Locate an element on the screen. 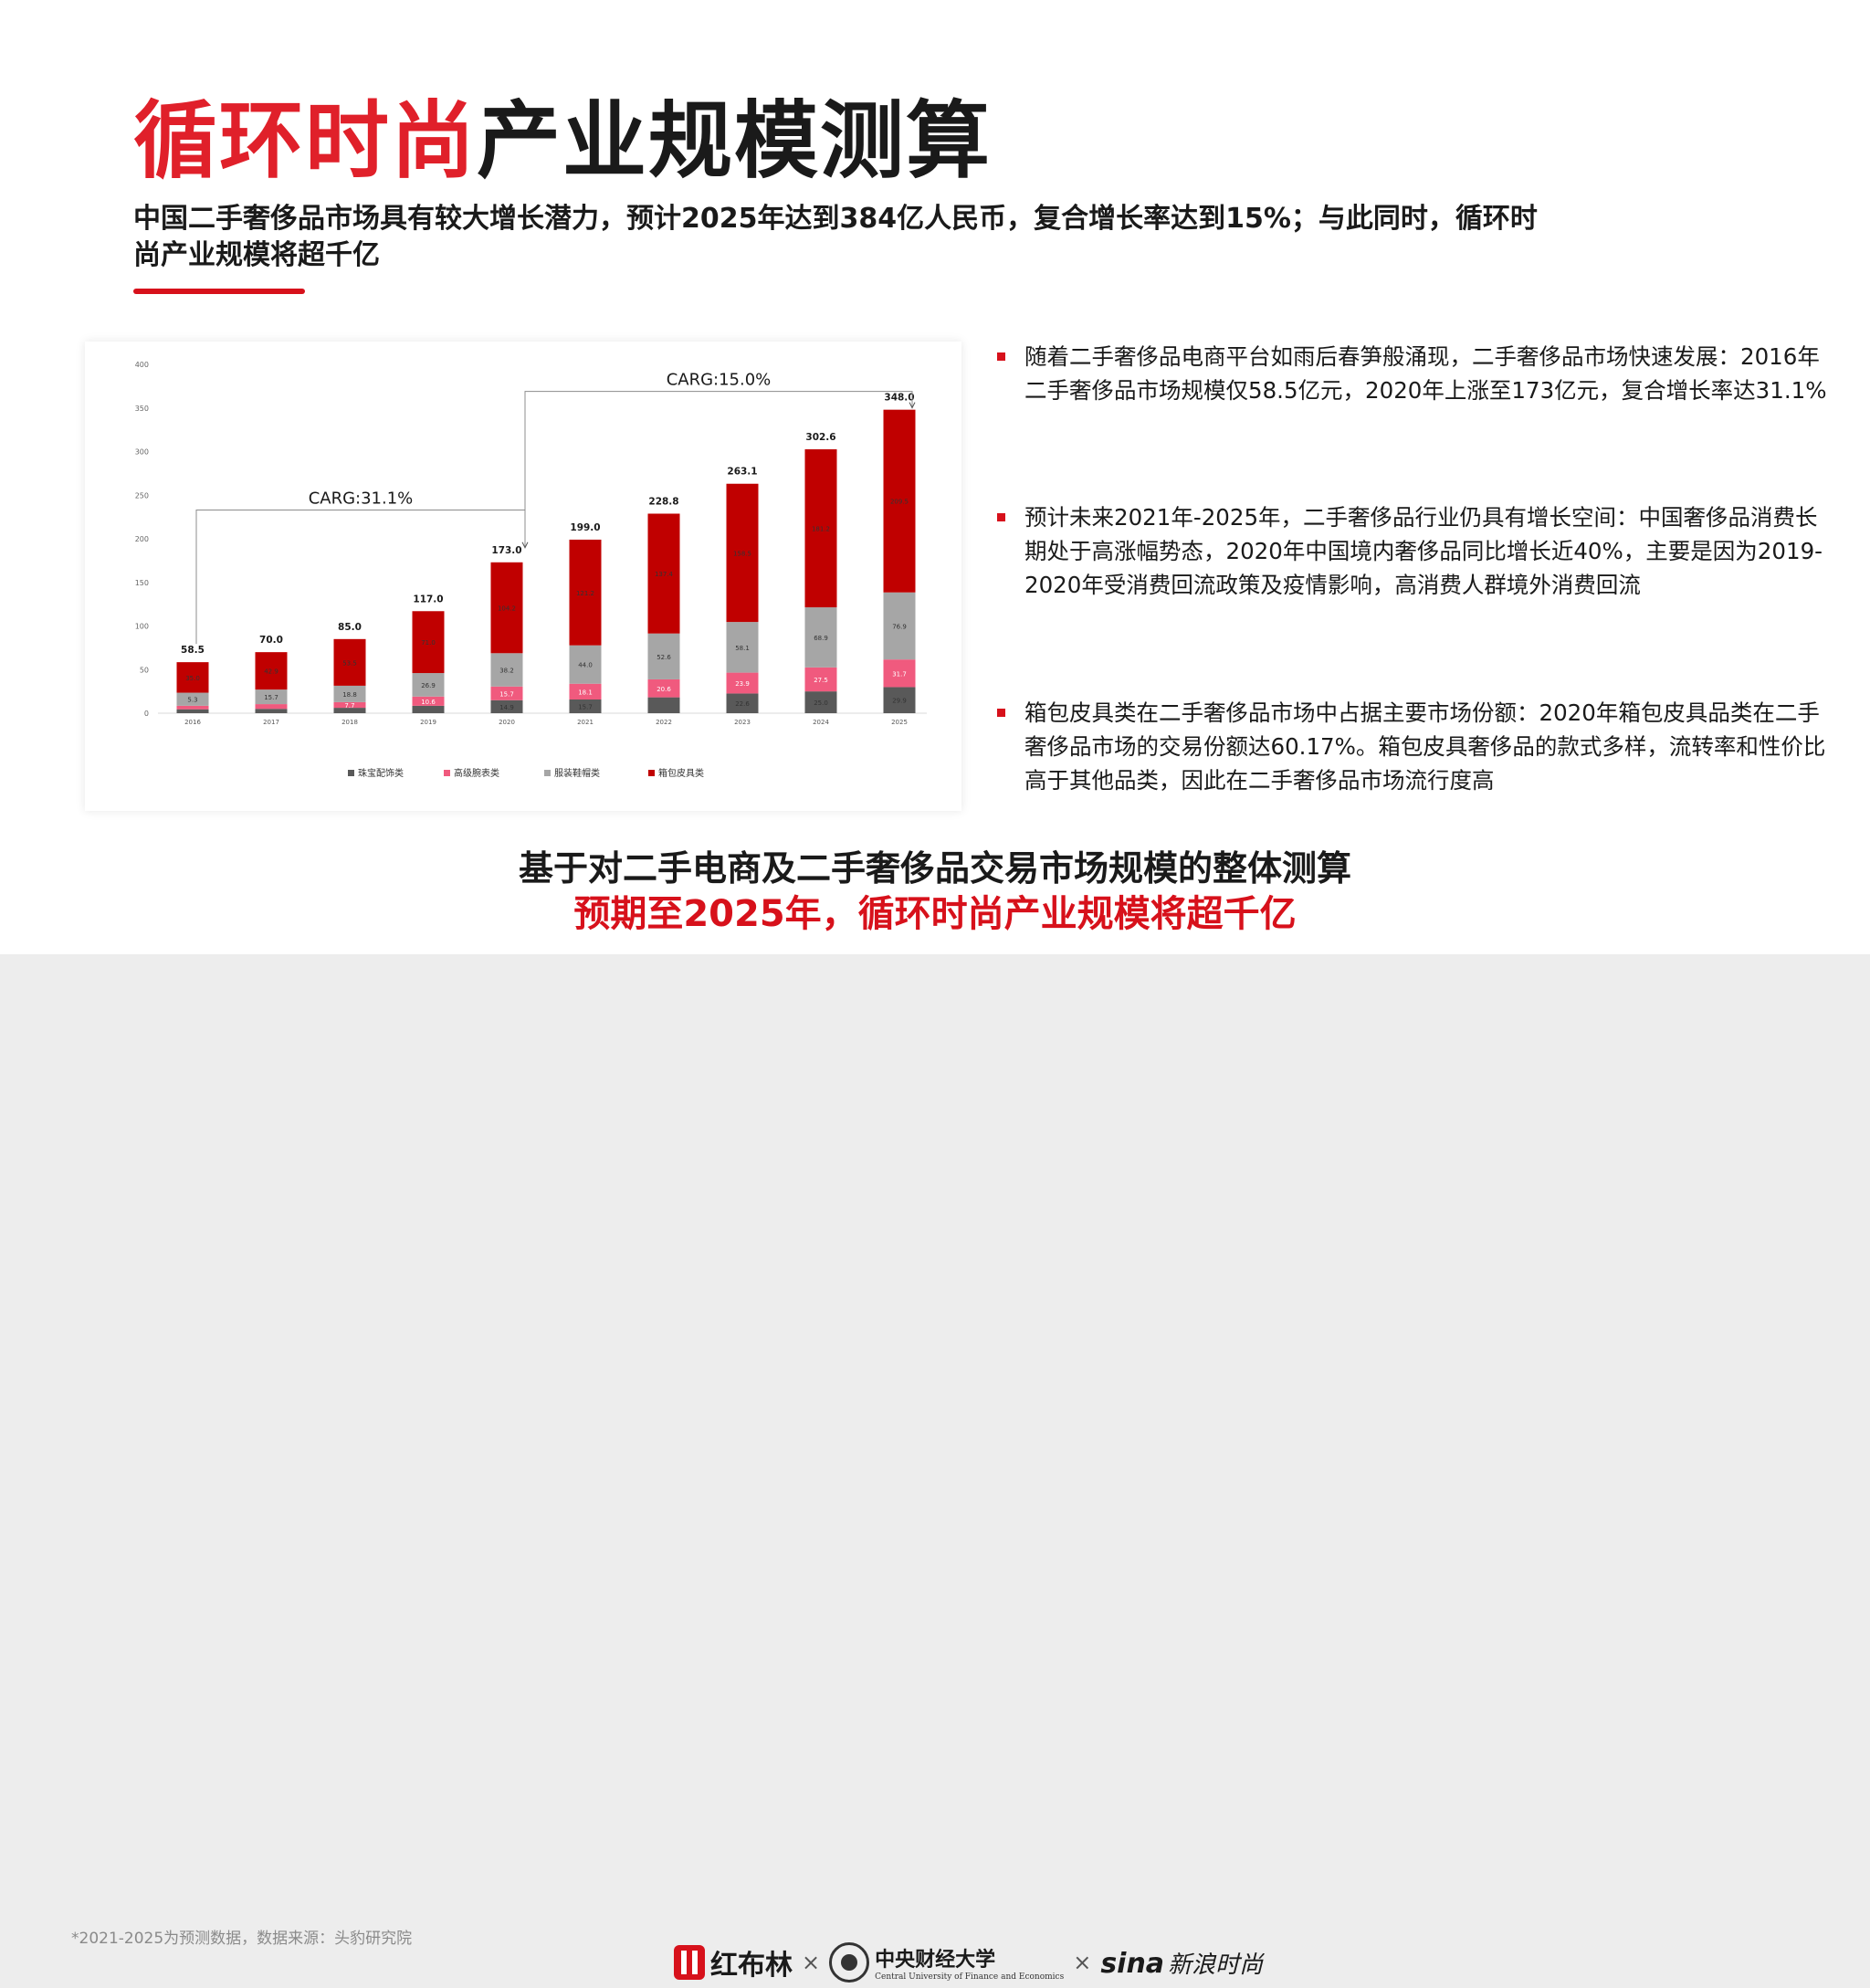 This screenshot has width=1870, height=1988. segment-value-label: 25.0 is located at coordinates (821, 703).